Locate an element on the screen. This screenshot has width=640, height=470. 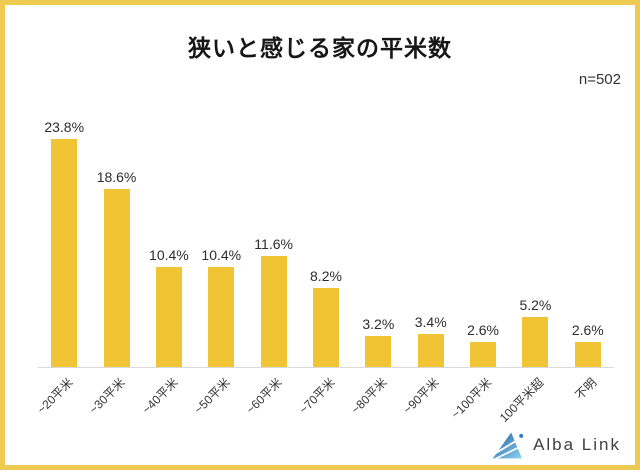
bar-column: 3.2% ~80平米 is located at coordinates (376, 263).